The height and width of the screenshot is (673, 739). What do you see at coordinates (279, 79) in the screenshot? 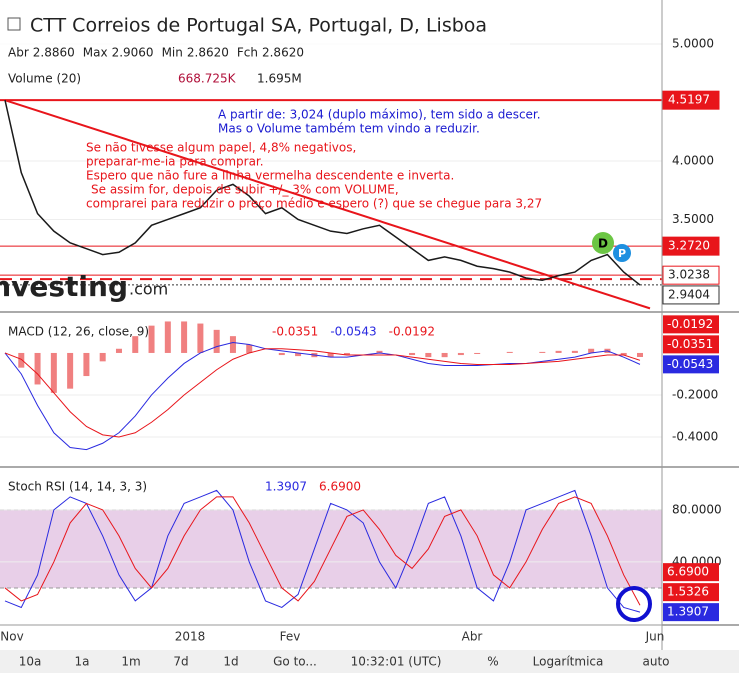
I see `volume-value: 1.695M` at bounding box center [279, 79].